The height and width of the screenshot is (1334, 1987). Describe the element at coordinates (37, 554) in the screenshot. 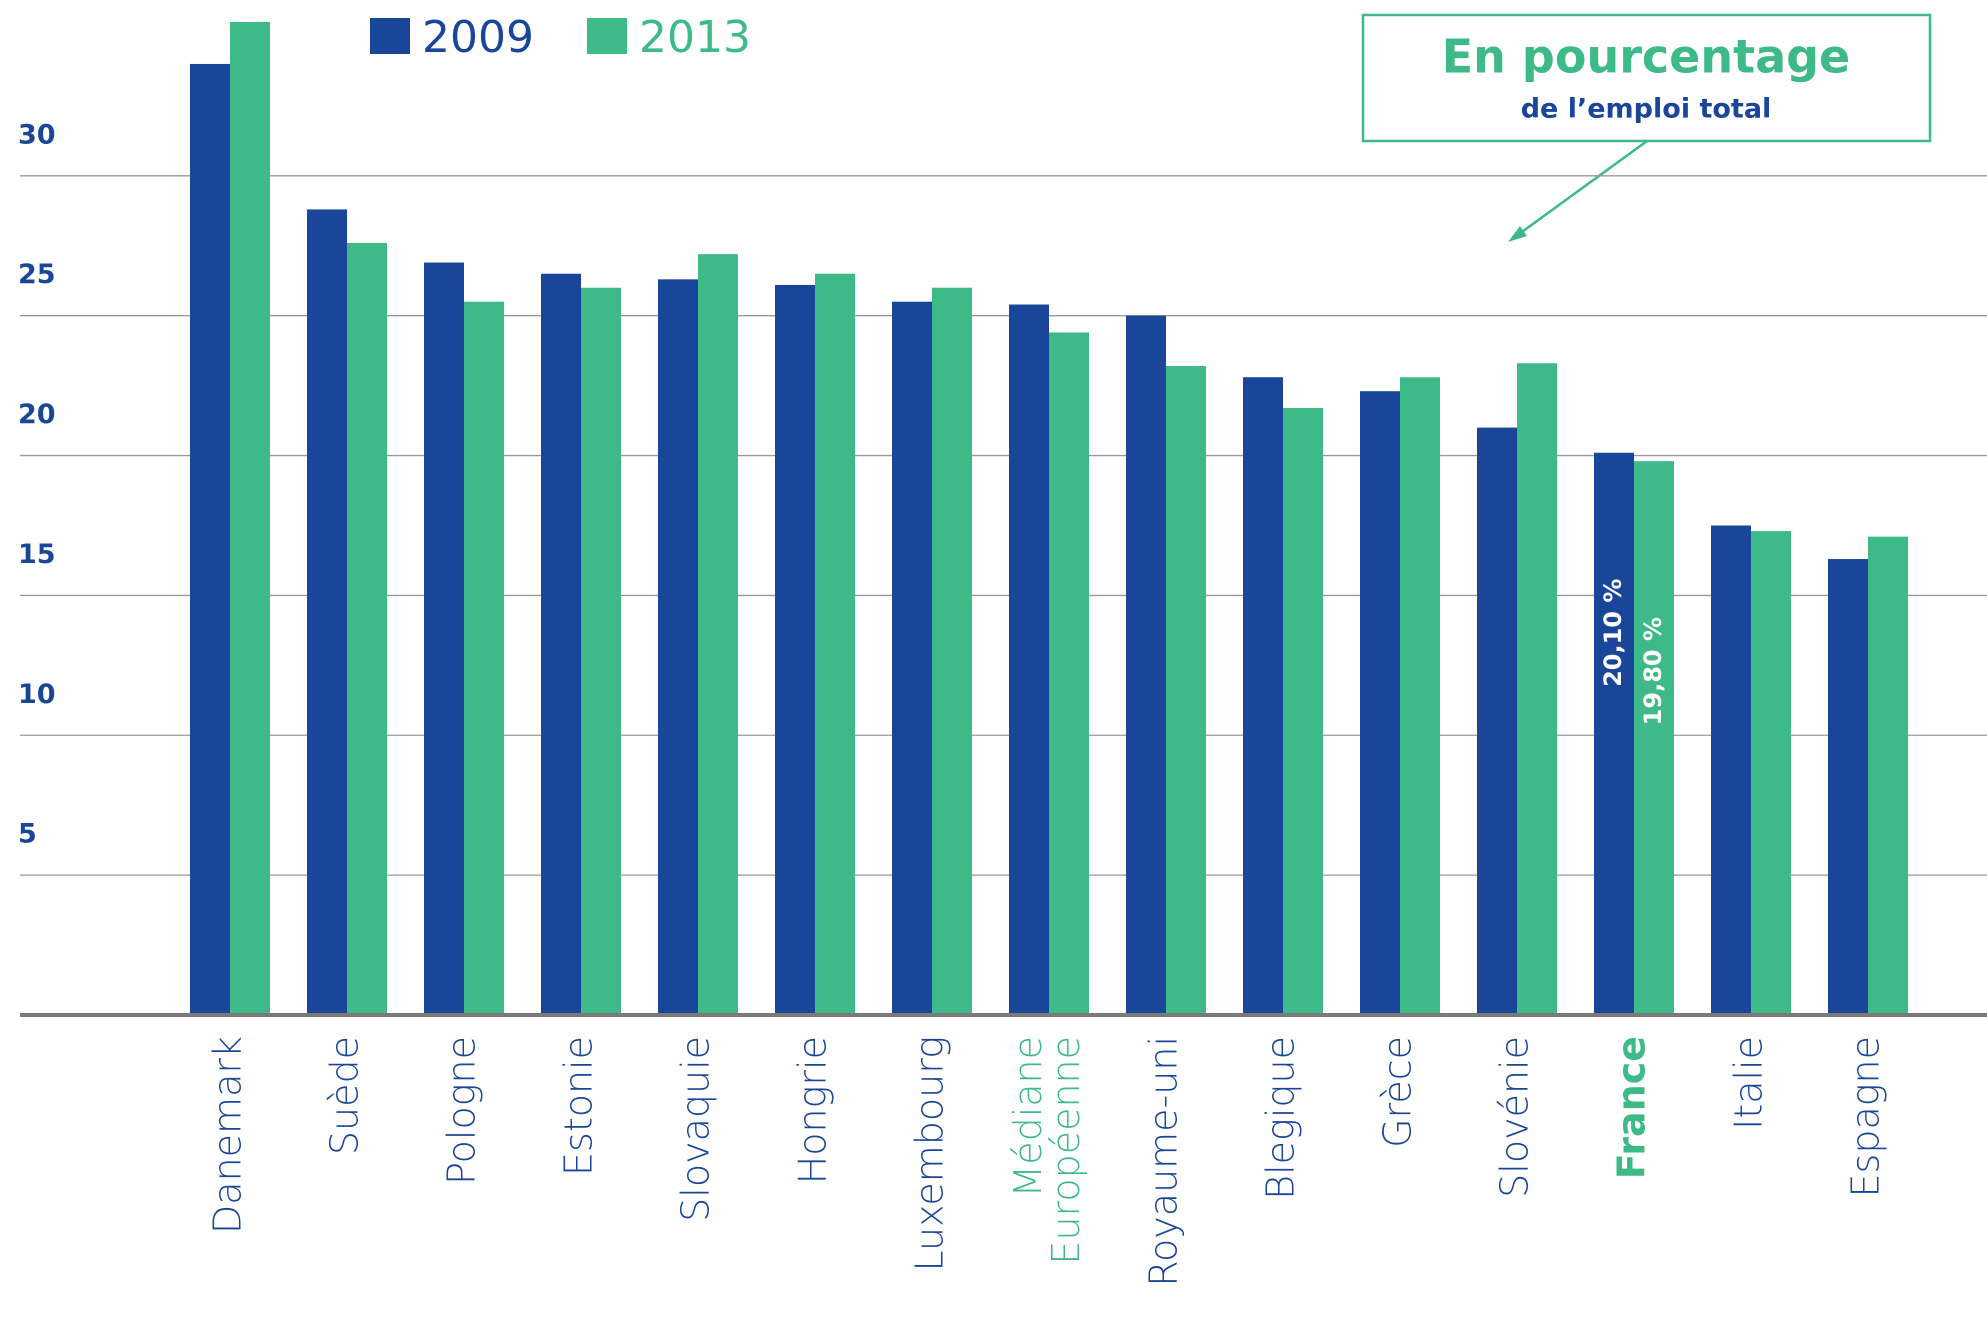

I see `y-tick-label: 15` at that location.